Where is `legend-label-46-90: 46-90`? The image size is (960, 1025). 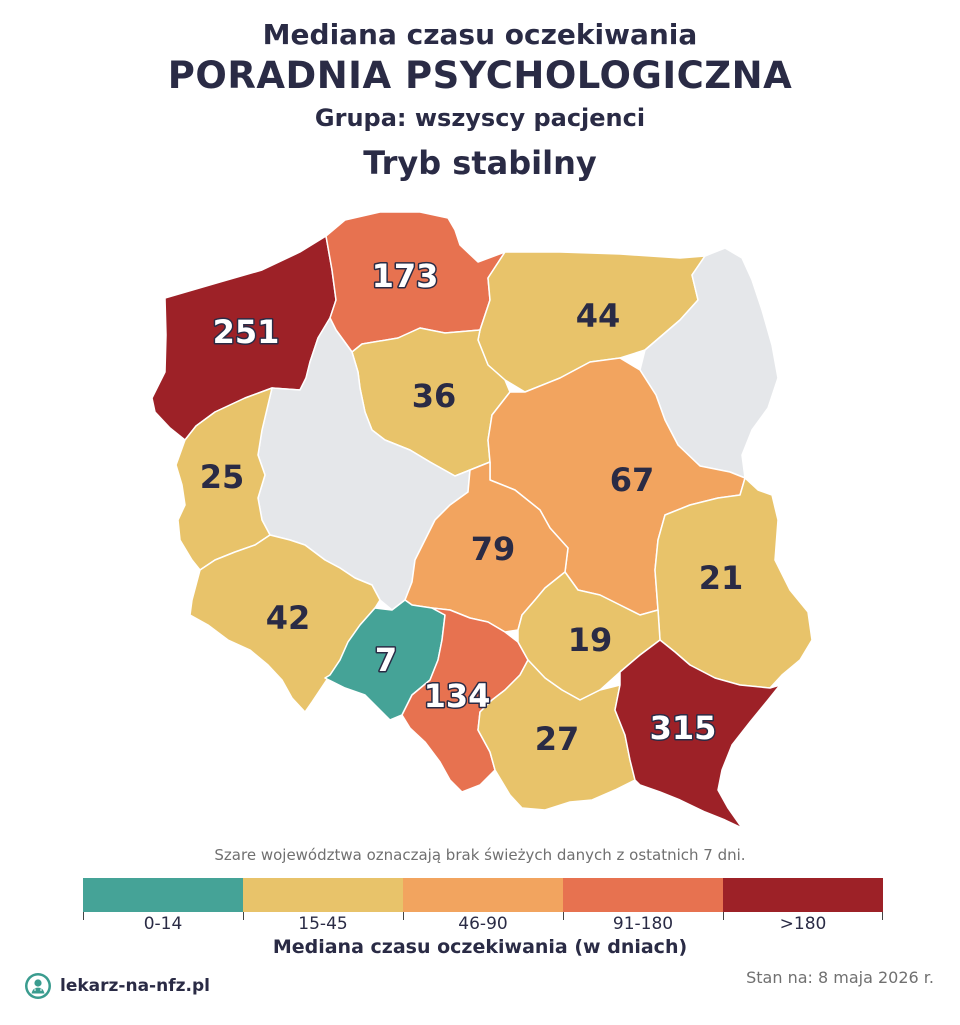 legend-label-46-90: 46-90 is located at coordinates (483, 924).